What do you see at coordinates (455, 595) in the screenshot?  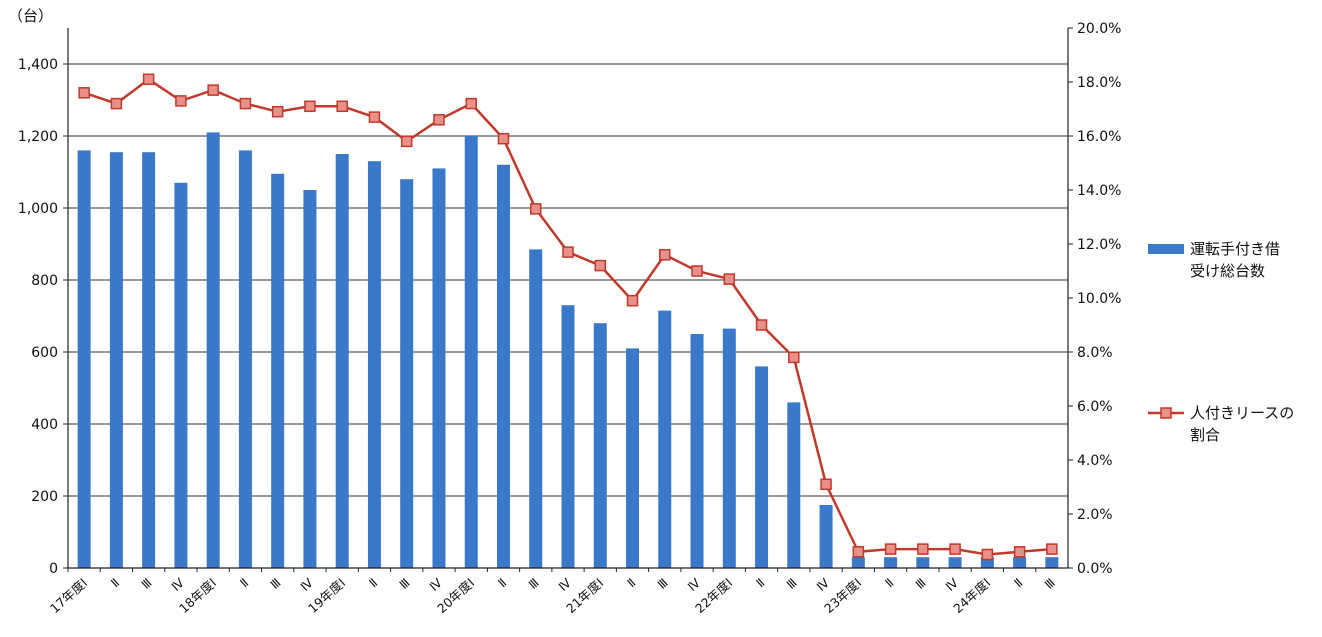 I see `category-tick-label: 20年度Ⅰ` at bounding box center [455, 595].